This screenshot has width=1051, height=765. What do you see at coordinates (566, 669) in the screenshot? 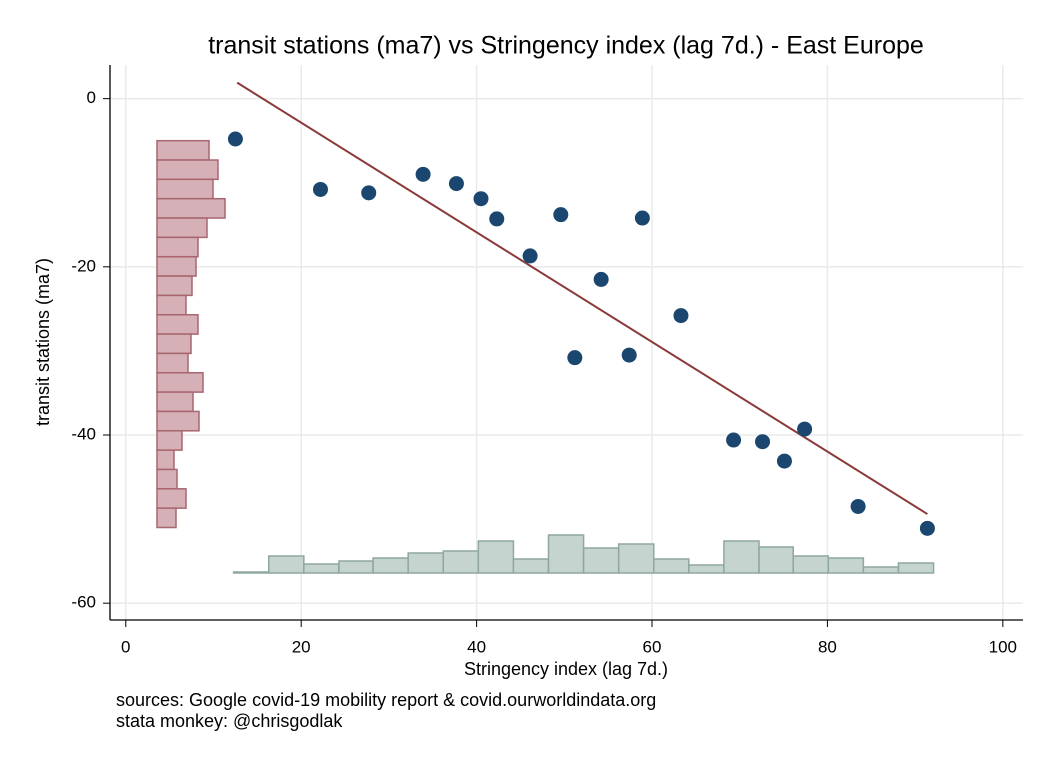
I see `x-axis-label: Stringency index (lag 7d.)` at bounding box center [566, 669].